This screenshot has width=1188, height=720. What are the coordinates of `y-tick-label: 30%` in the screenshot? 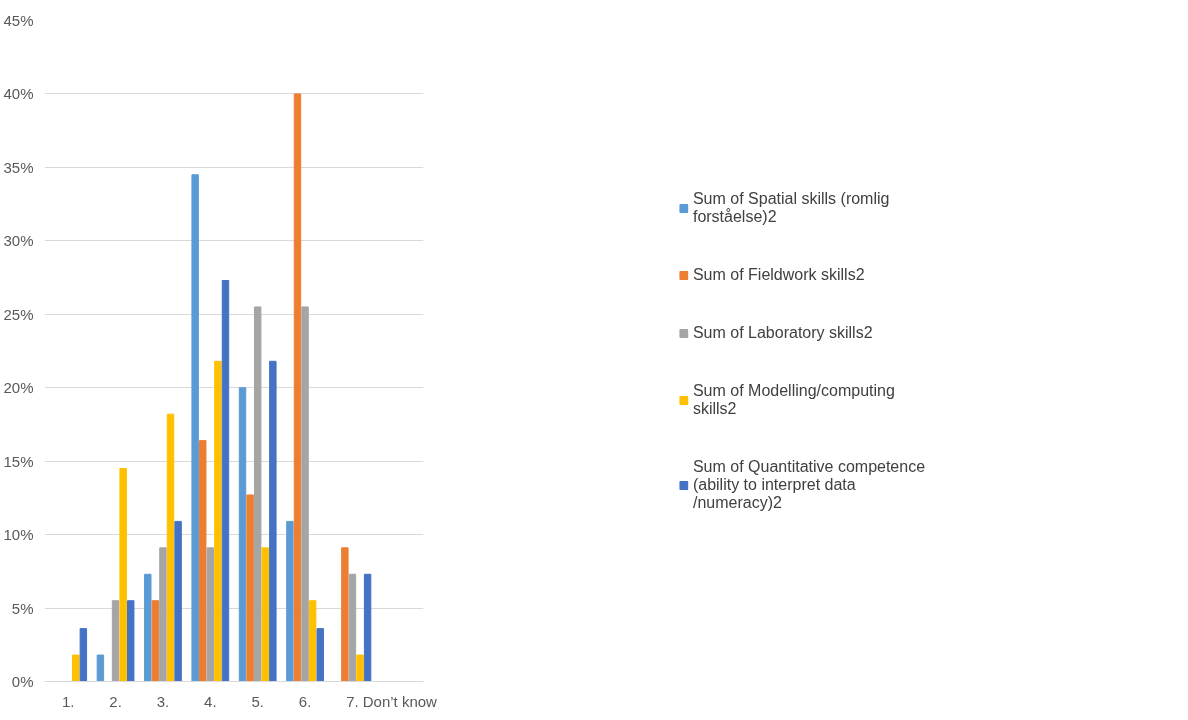 It's located at (18, 241).